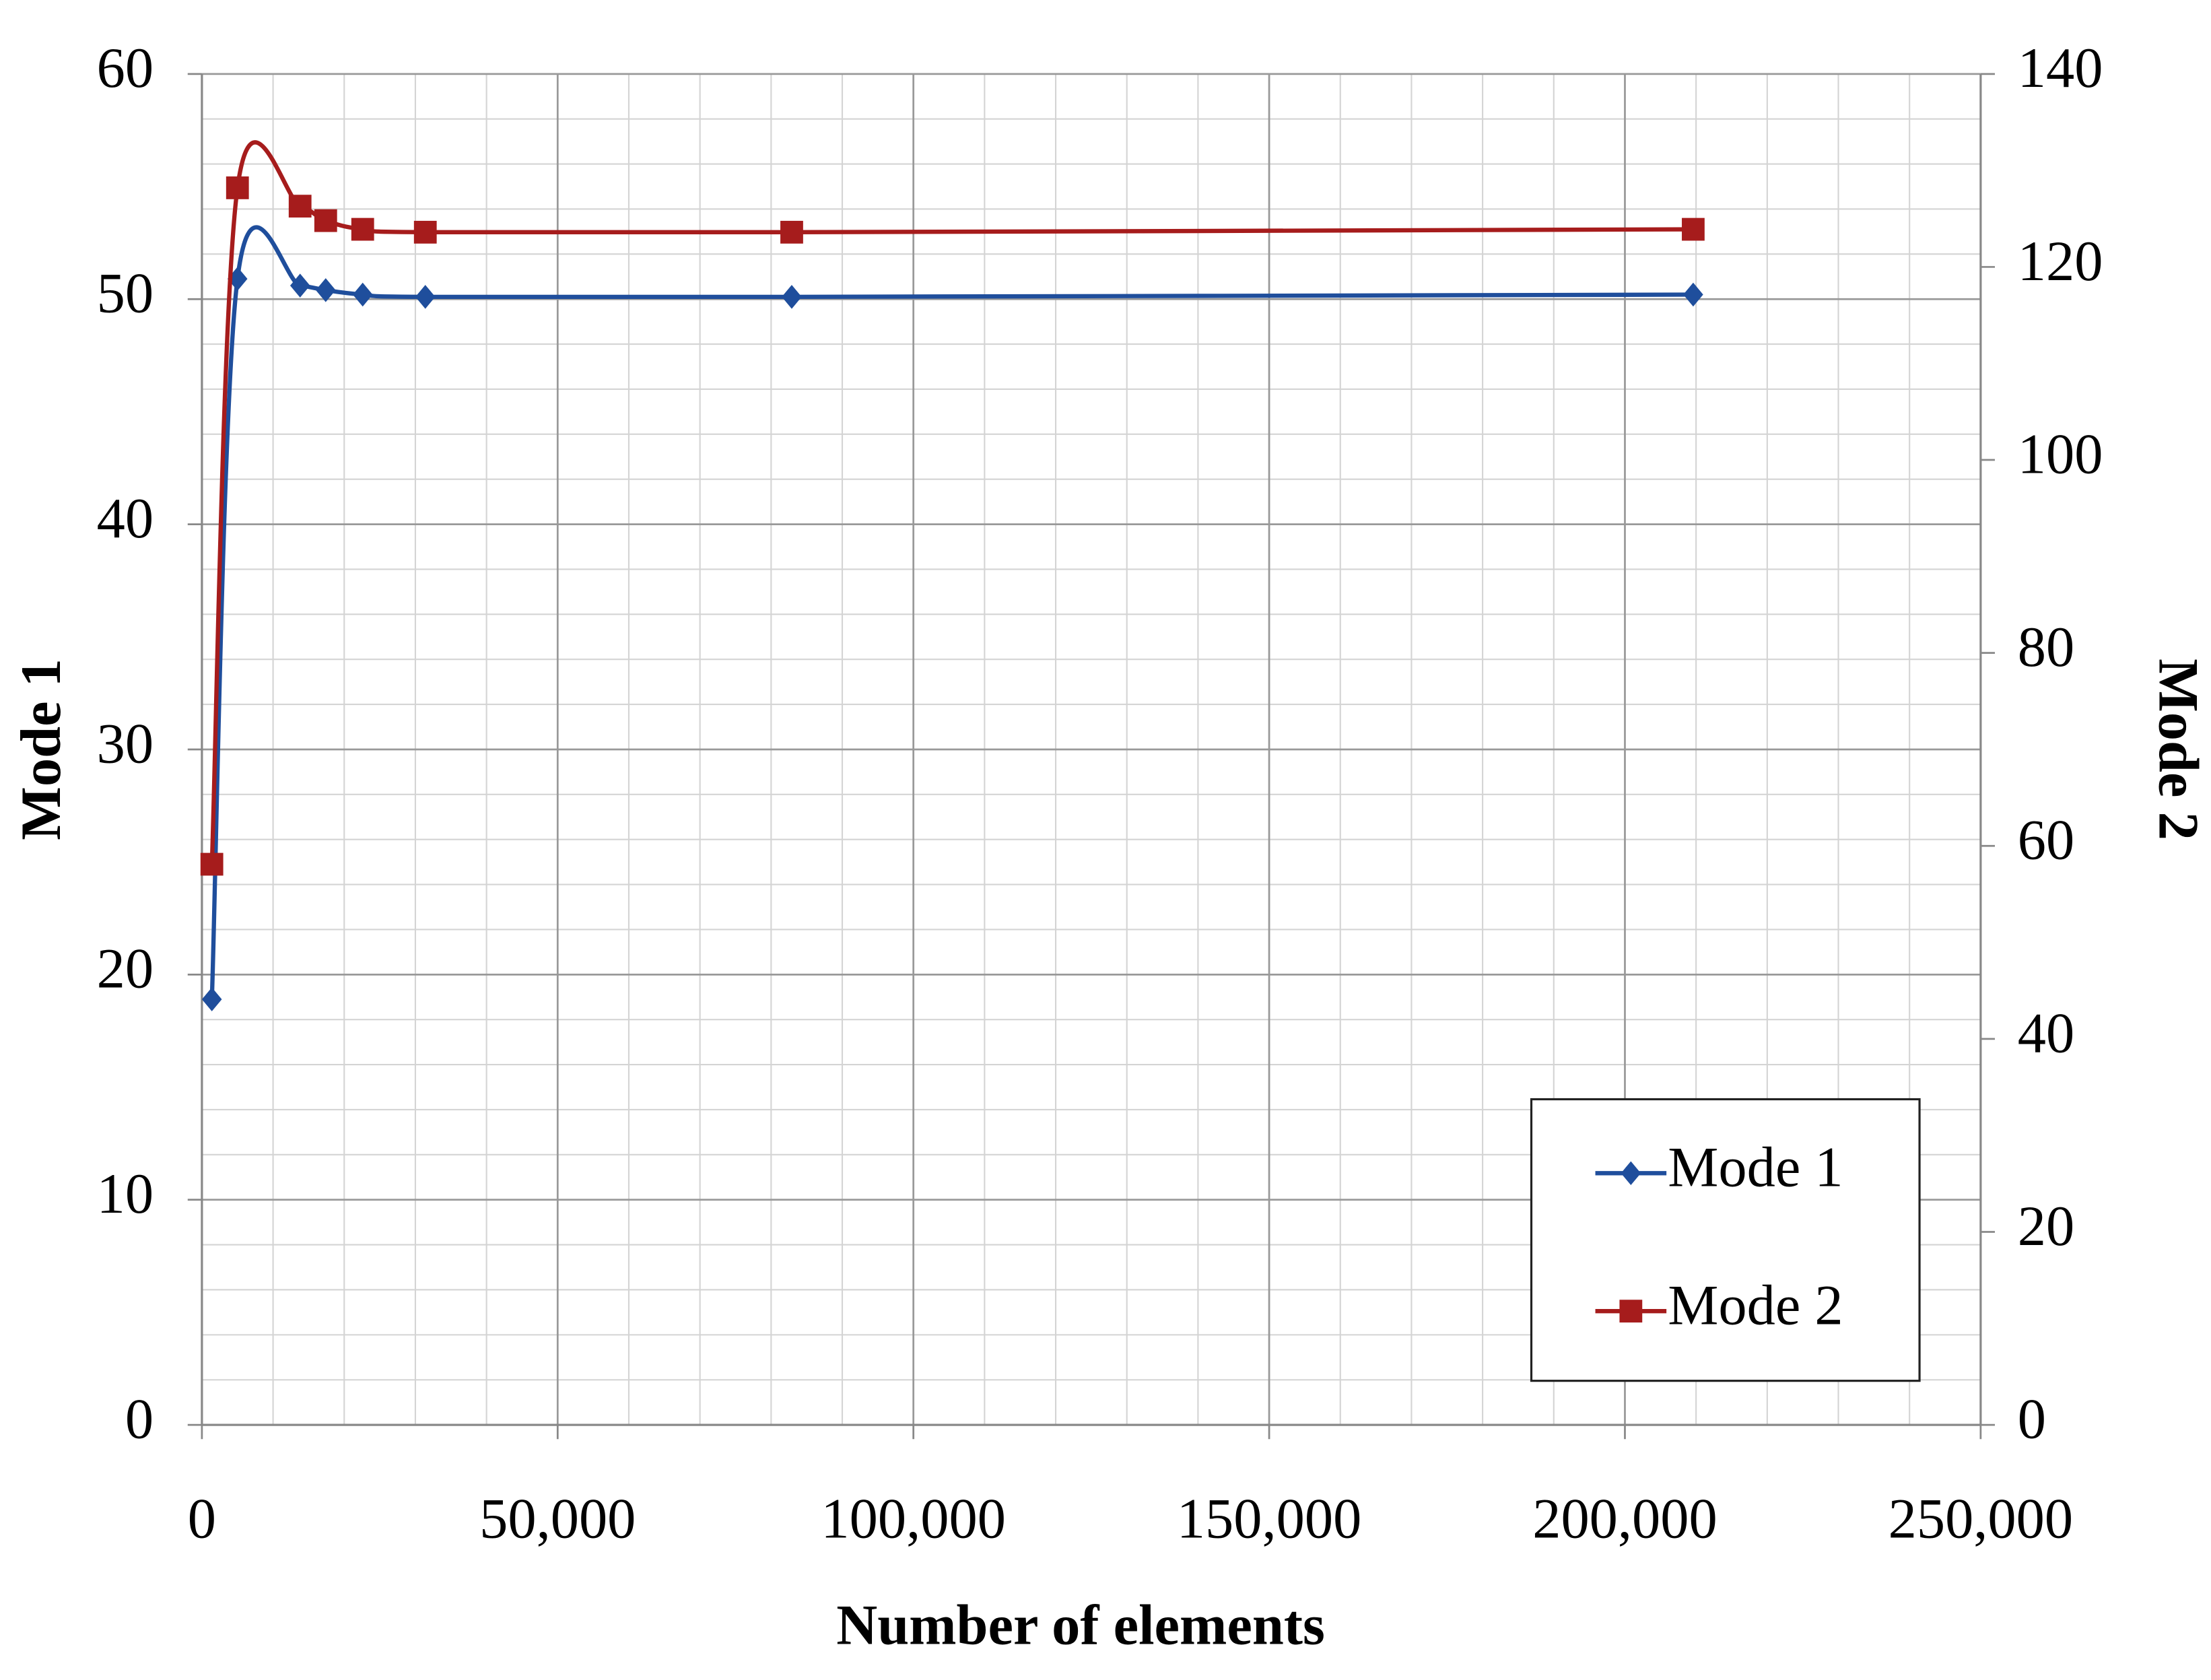 This screenshot has width=2211, height=1680. What do you see at coordinates (1269, 1518) in the screenshot?
I see `x-tick-label: 150,000` at bounding box center [1269, 1518].